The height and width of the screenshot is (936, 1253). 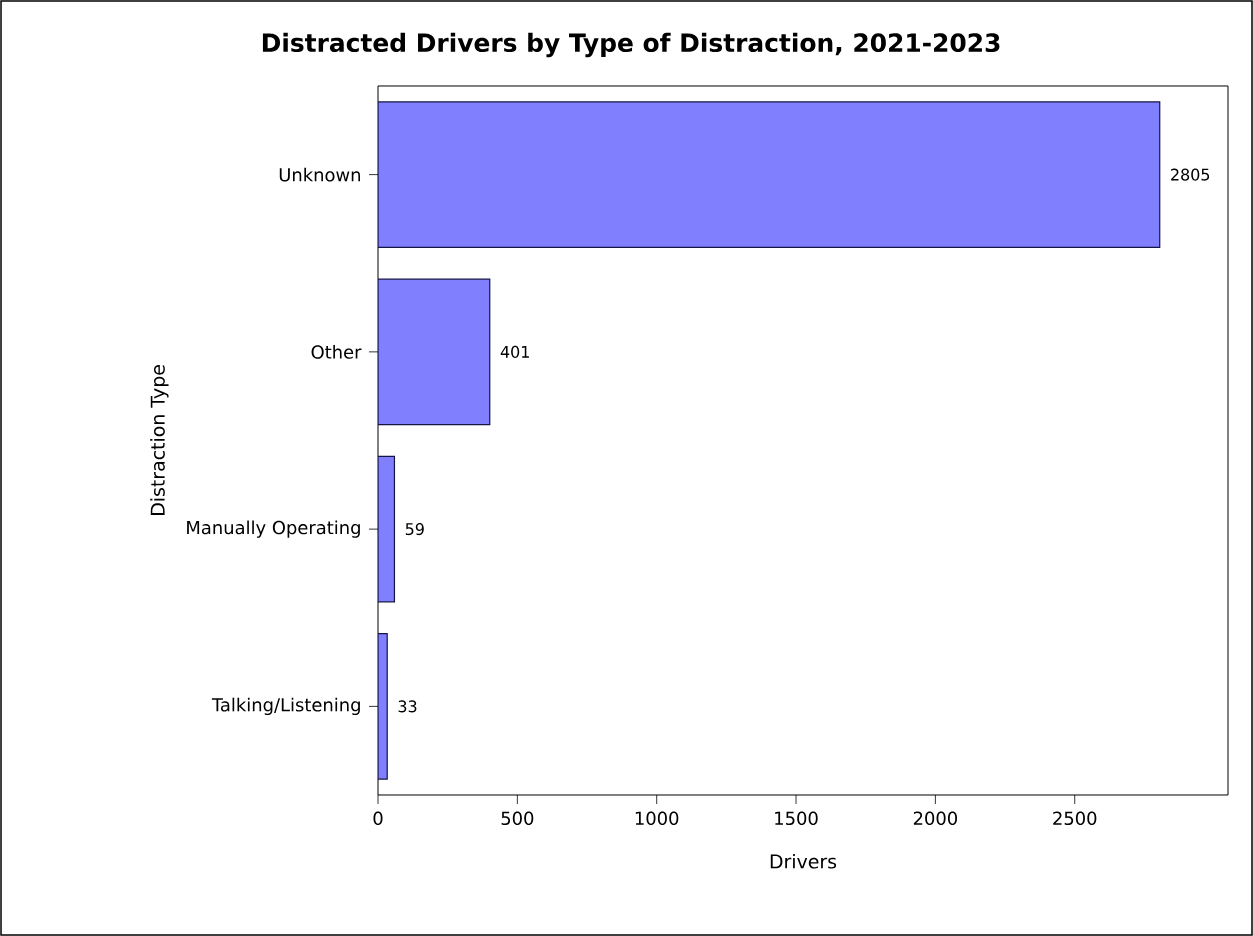 What do you see at coordinates (378, 818) in the screenshot?
I see `x-tick-label: 0` at bounding box center [378, 818].